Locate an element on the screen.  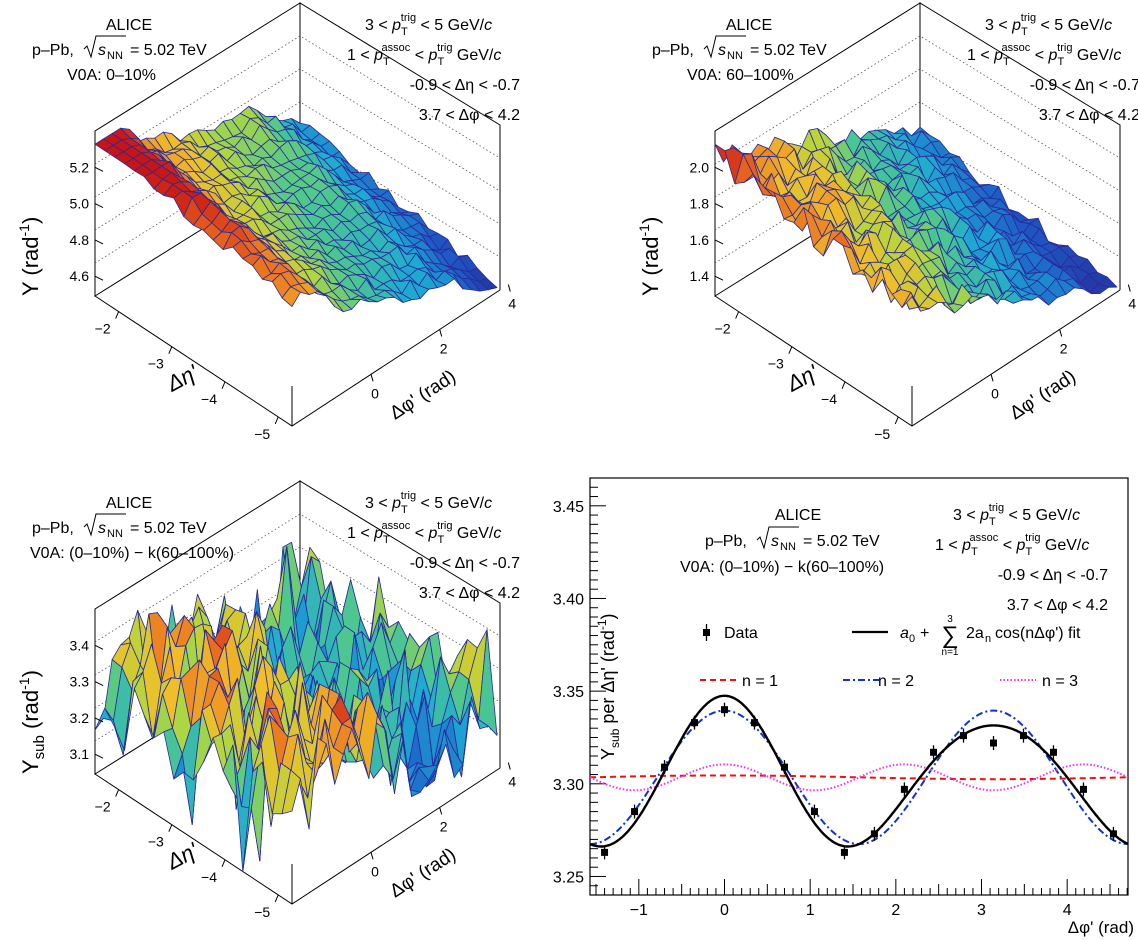
series-n2-line is located at coordinates (859, 777).